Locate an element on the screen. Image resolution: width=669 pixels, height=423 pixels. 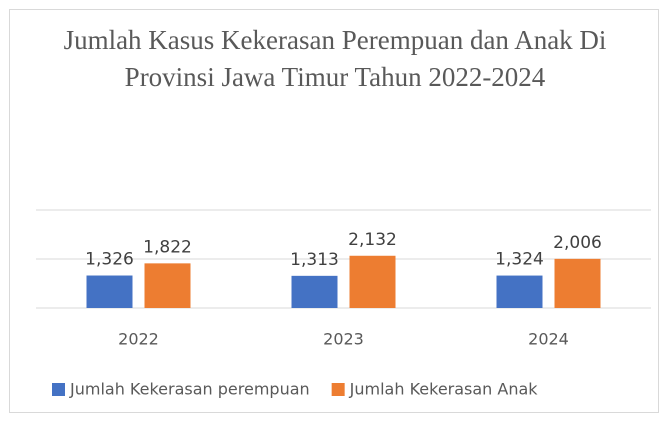
x-tick-label: 2024 is located at coordinates (548, 339).